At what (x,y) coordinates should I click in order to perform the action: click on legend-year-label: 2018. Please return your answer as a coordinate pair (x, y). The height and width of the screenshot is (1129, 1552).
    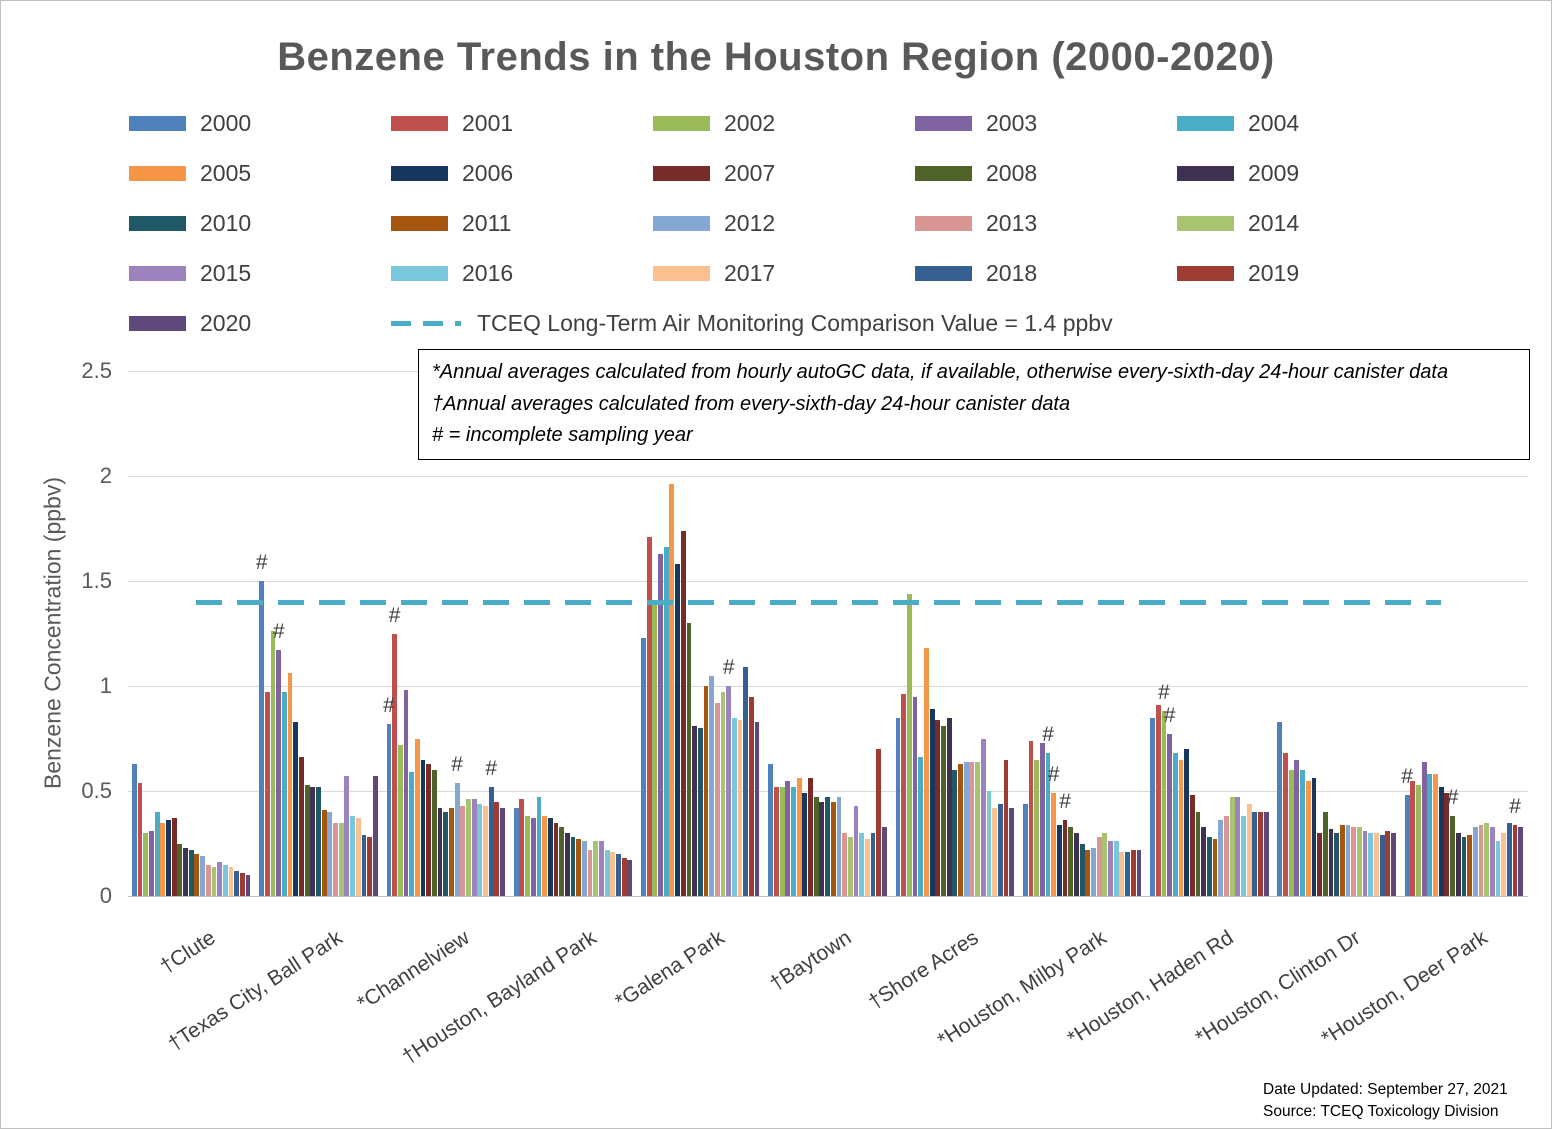
    Looking at the image, I should click on (1012, 272).